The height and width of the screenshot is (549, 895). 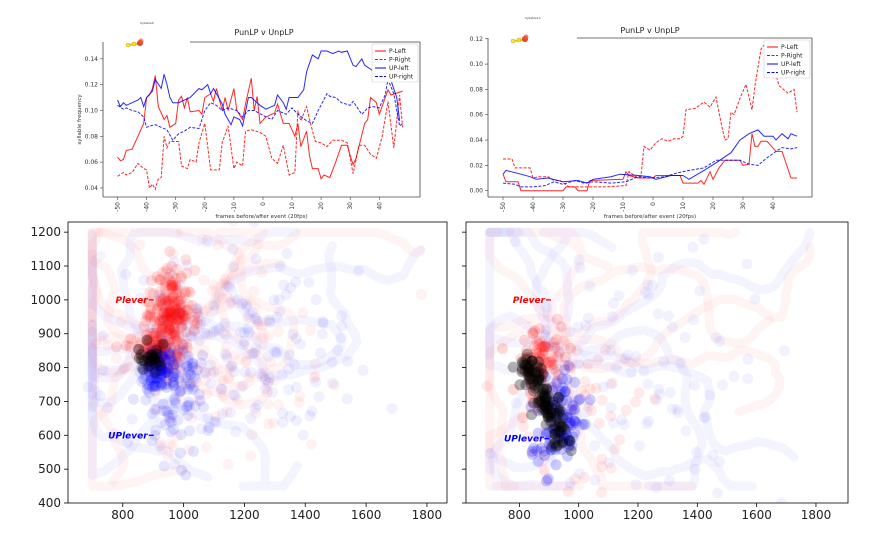 What do you see at coordinates (395, 63) in the screenshot?
I see `legend-box` at bounding box center [395, 63].